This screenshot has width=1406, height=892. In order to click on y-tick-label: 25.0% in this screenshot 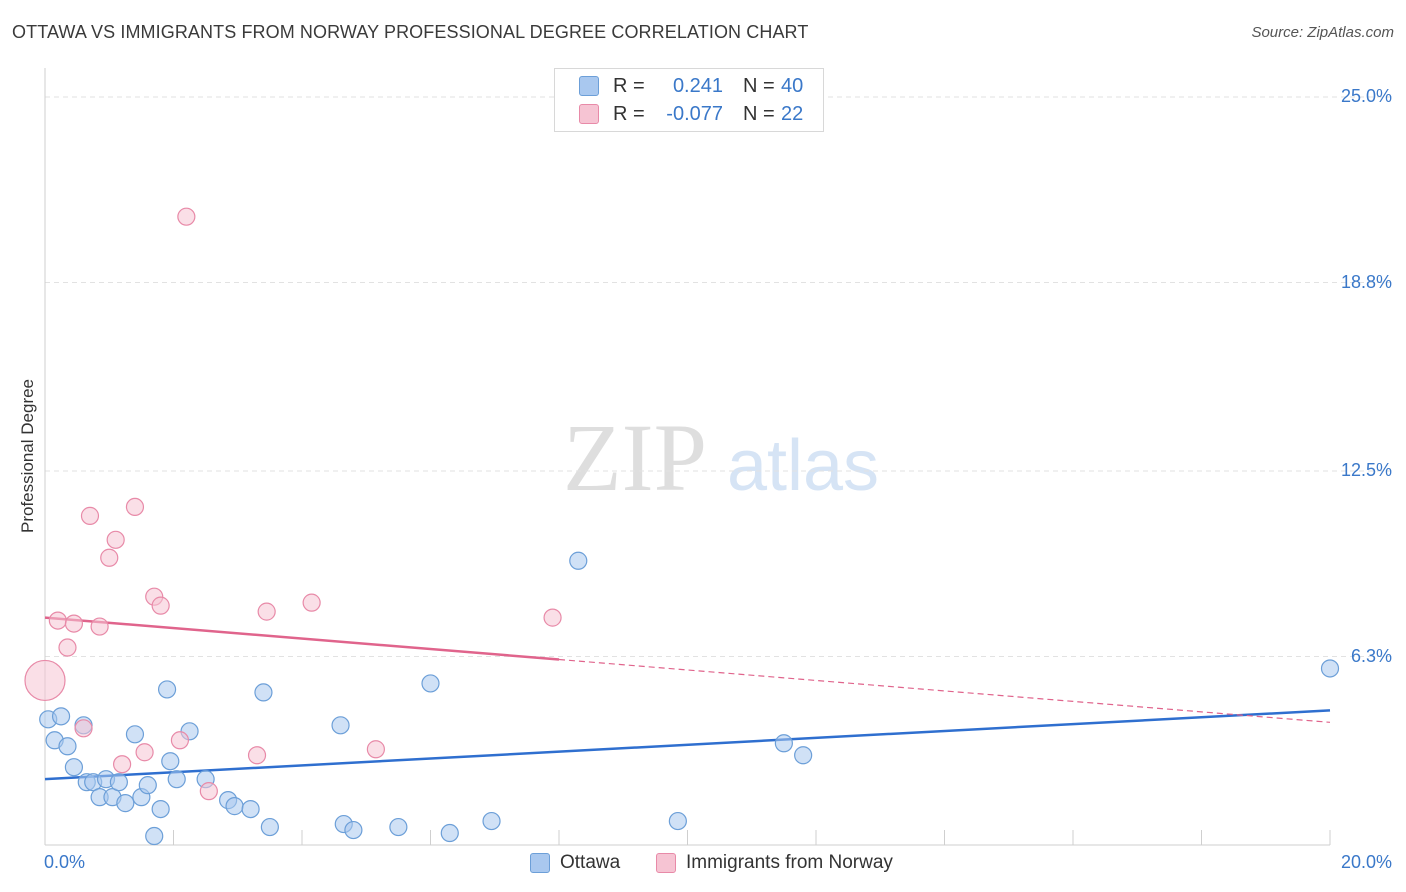, I will do `click(1366, 96)`.